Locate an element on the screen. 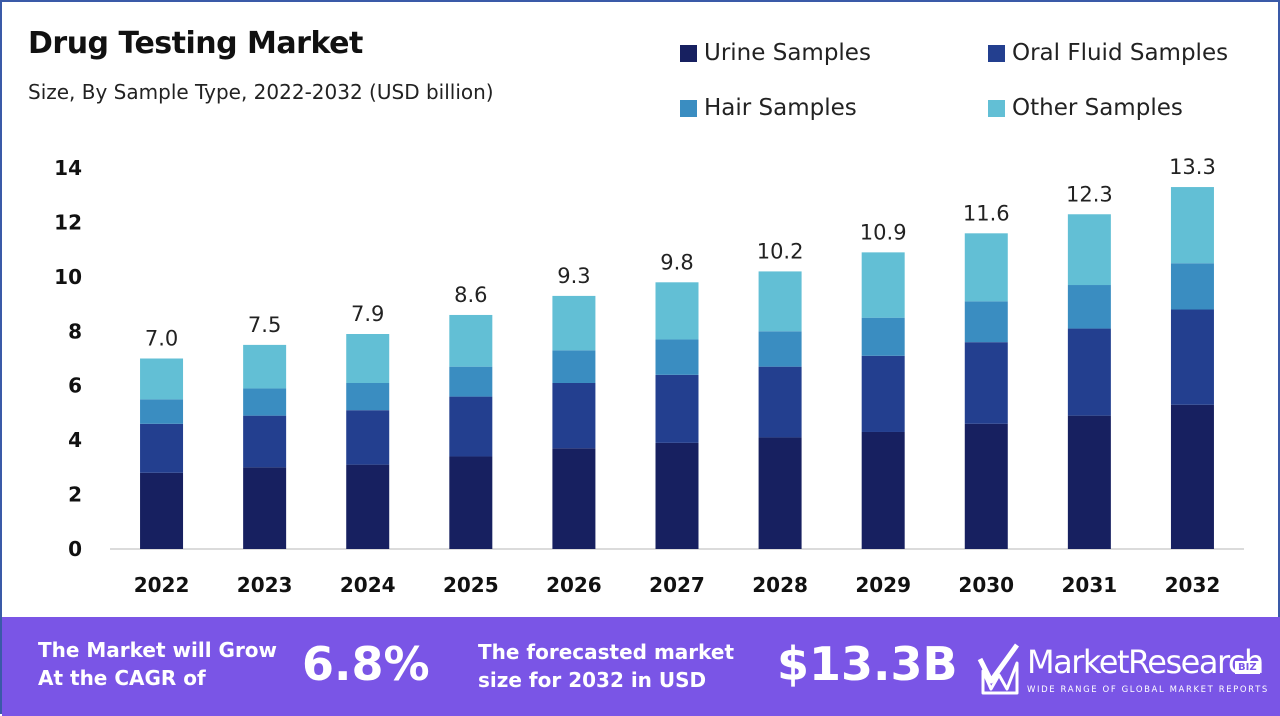 This screenshot has width=1280, height=716. x-tick-label: 2024 is located at coordinates (368, 585).